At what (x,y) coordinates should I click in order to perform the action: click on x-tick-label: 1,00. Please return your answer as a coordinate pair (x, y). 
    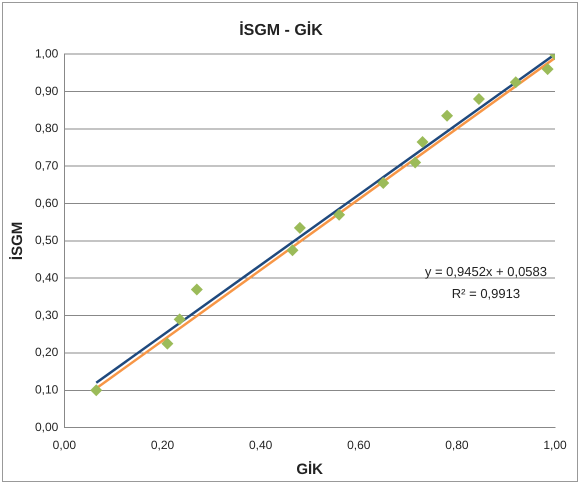
    Looking at the image, I should click on (555, 445).